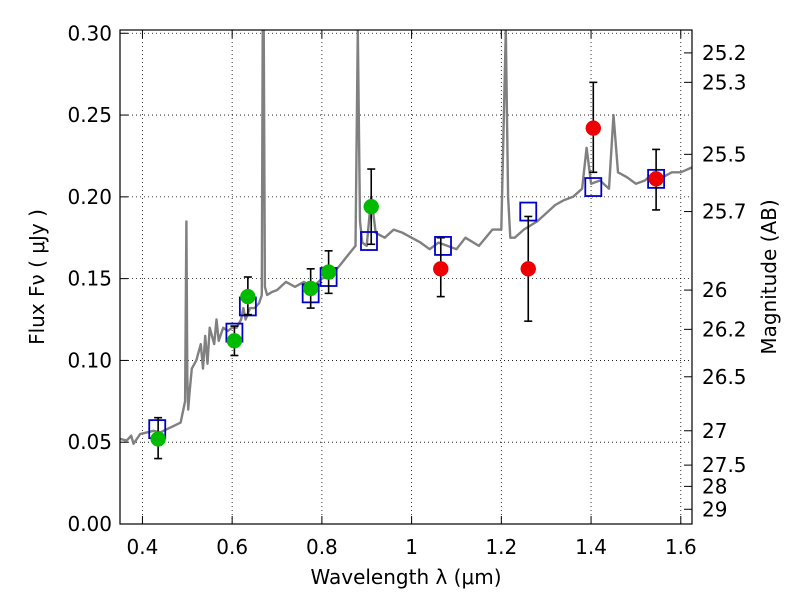  Describe the element at coordinates (322, 547) in the screenshot. I see `x-tick-label: 0.8` at that location.